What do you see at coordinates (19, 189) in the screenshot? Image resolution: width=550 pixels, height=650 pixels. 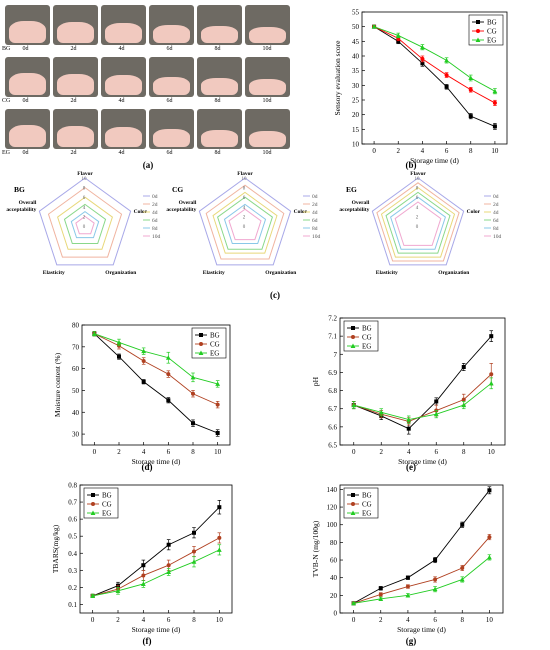 I see `radar-group-name: BG` at bounding box center [19, 189].